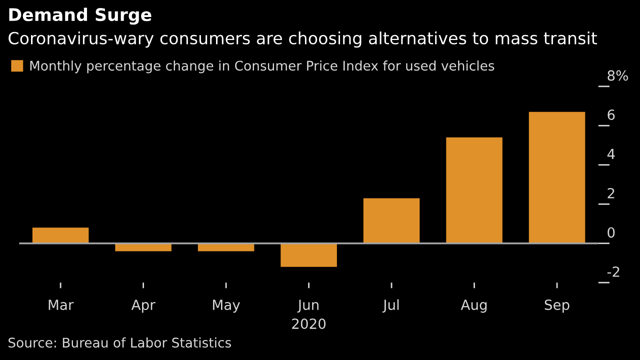  I want to click on x-tick-label: Jun, so click(307, 306).